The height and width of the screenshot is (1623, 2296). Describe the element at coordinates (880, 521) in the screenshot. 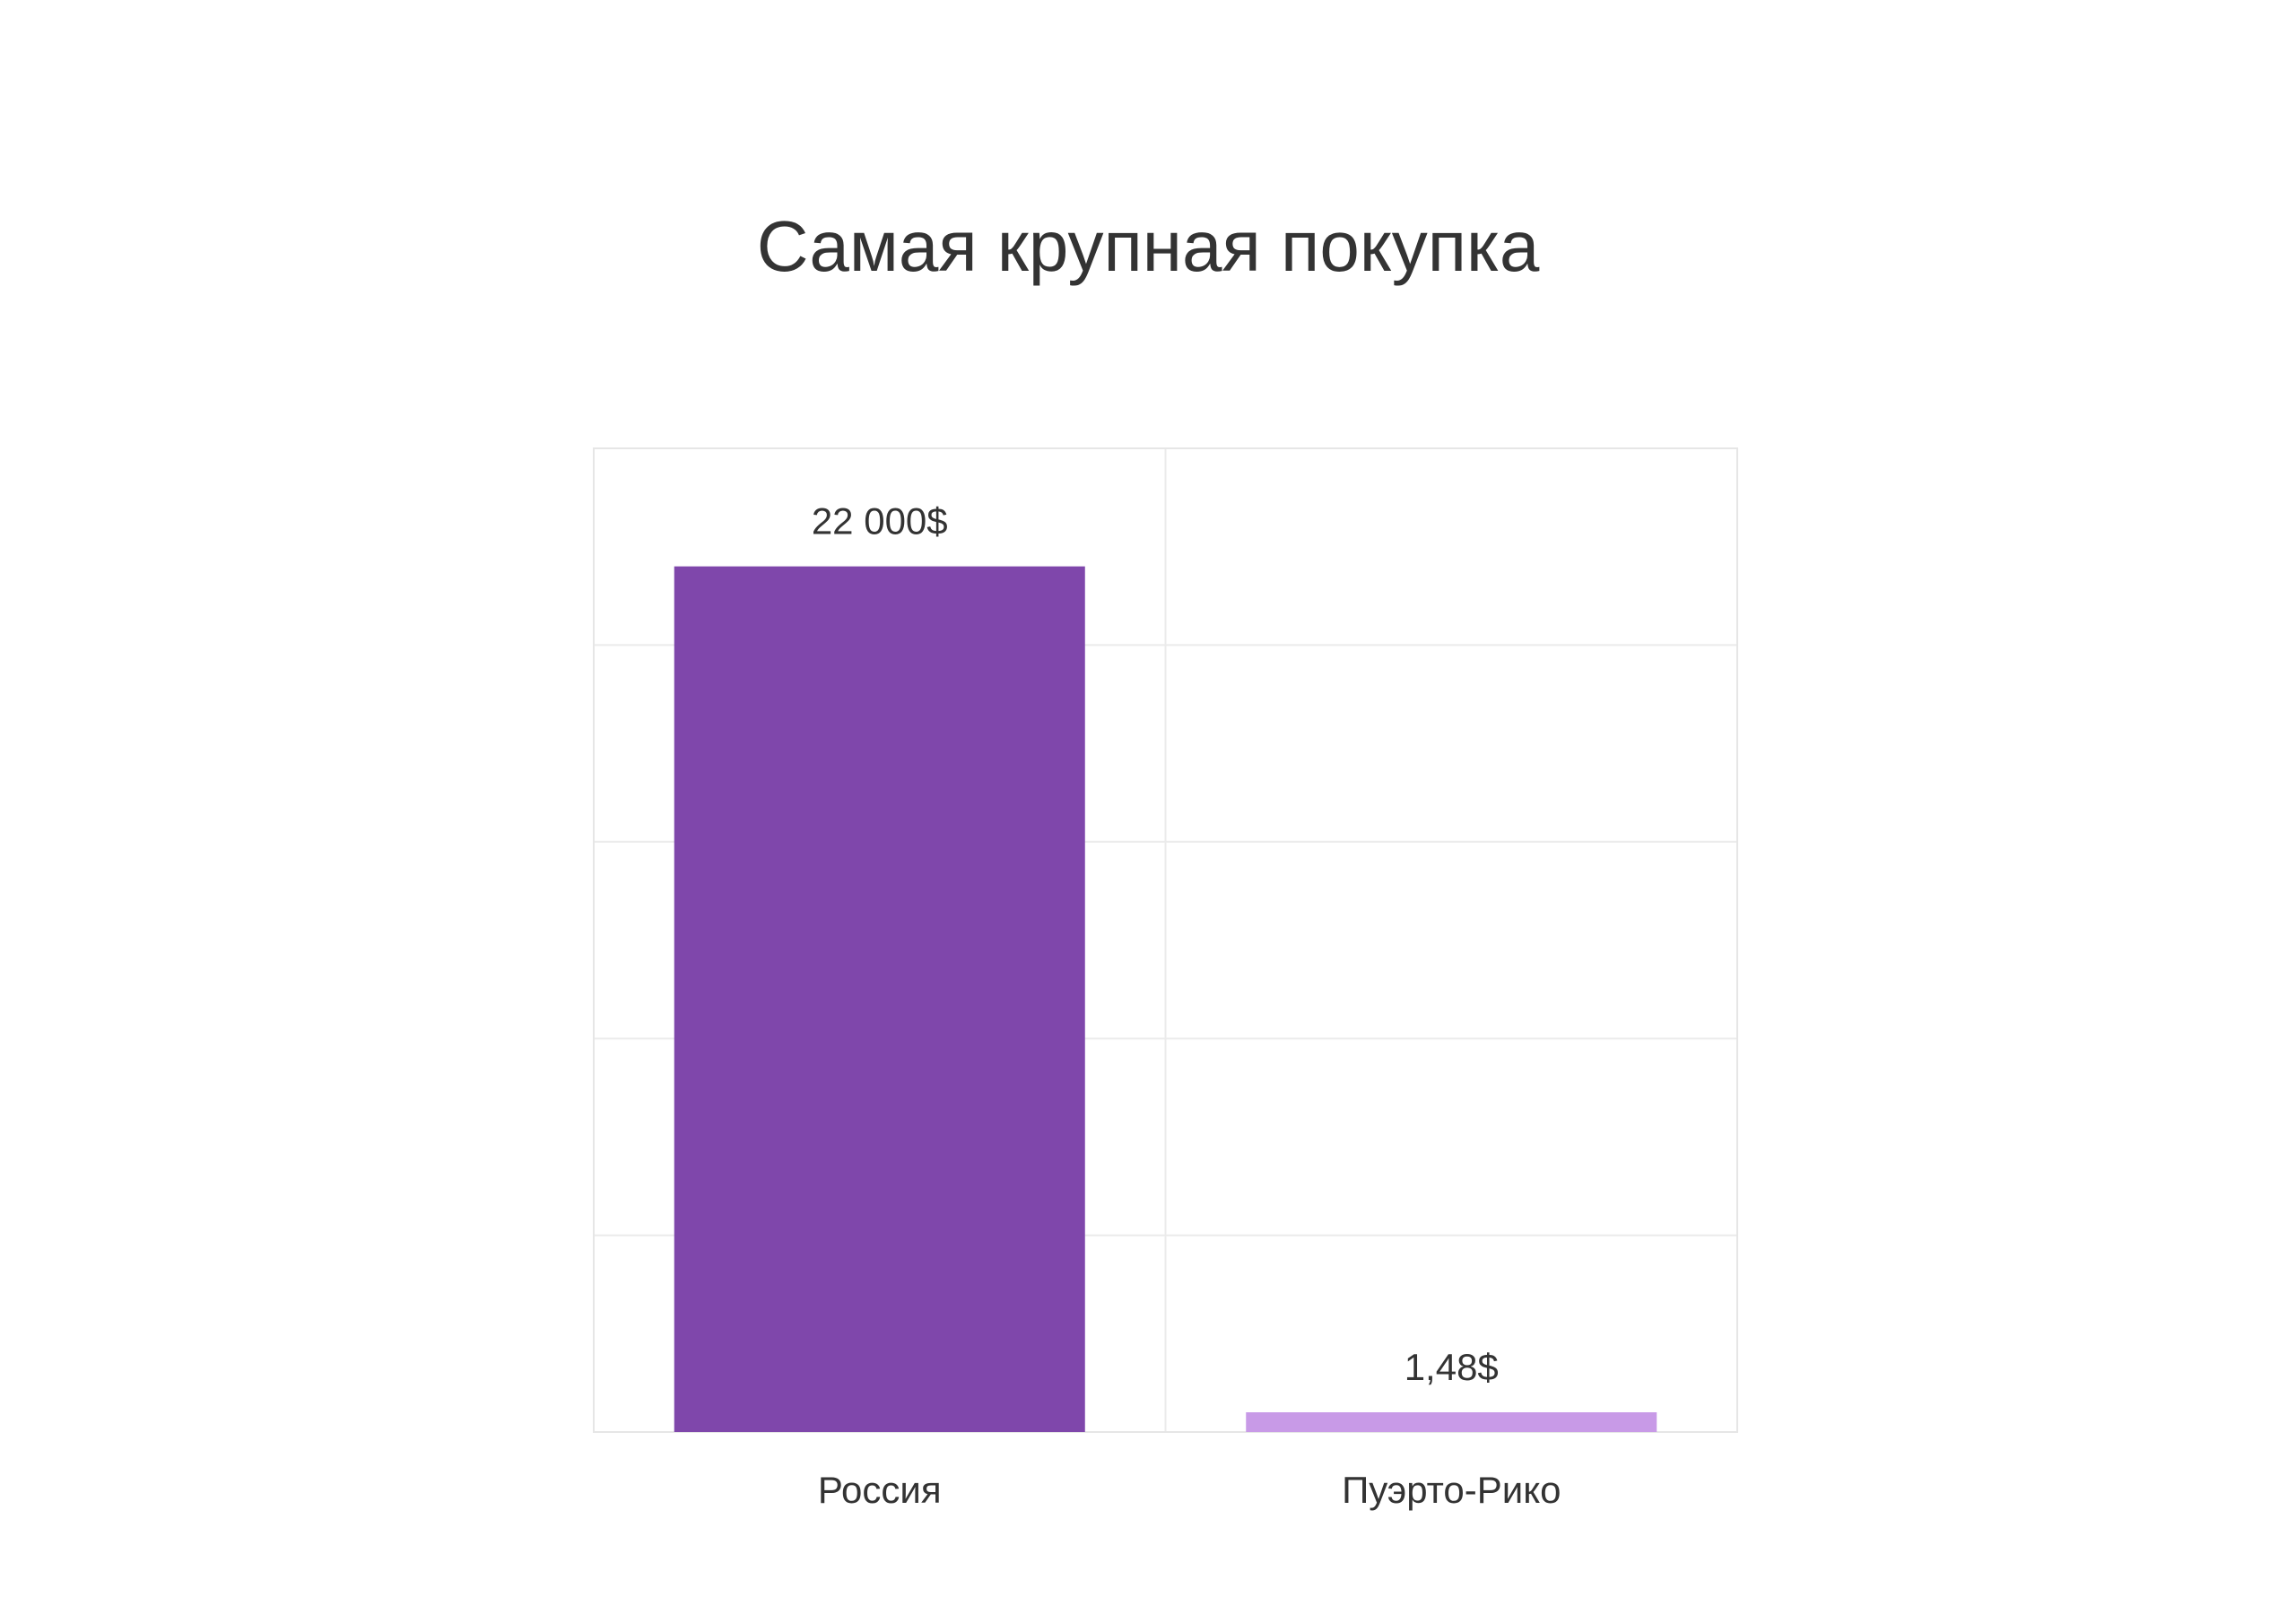

I see `data-label: 22 000$` at that location.